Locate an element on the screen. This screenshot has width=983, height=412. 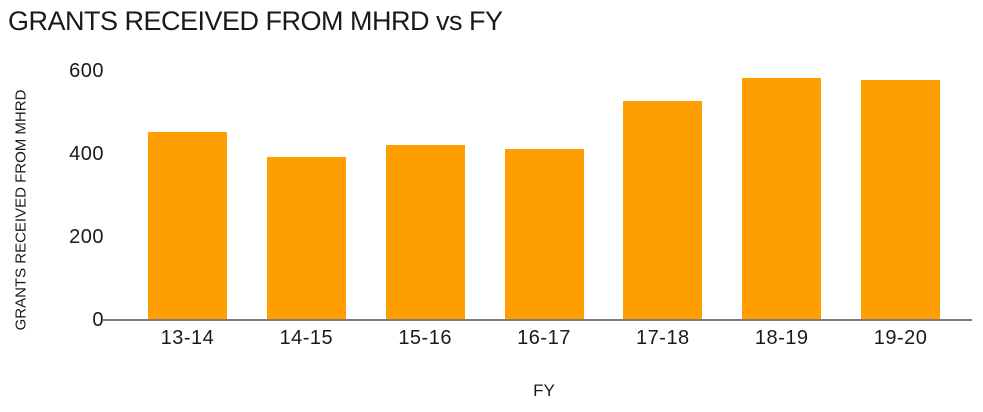
x-tick-label: 19-20 is located at coordinates (900, 338).